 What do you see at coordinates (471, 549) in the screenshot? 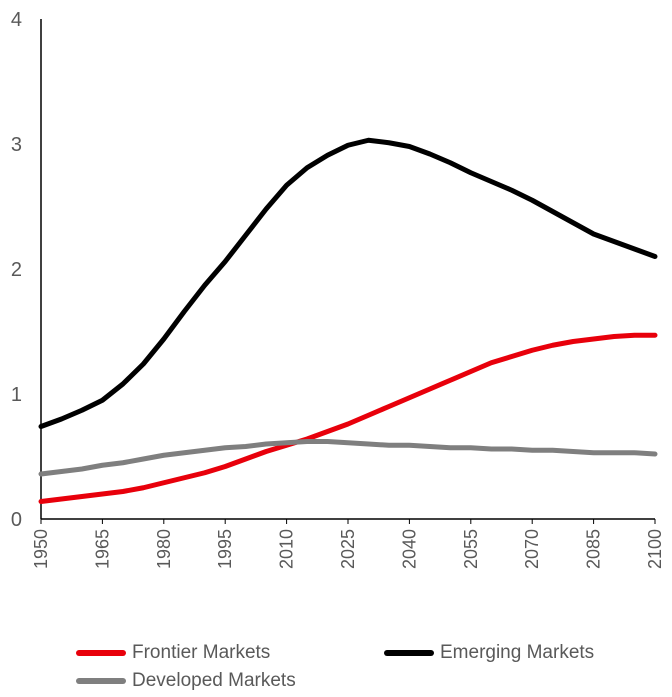
I see `x-tick-label: 2055` at bounding box center [471, 549].